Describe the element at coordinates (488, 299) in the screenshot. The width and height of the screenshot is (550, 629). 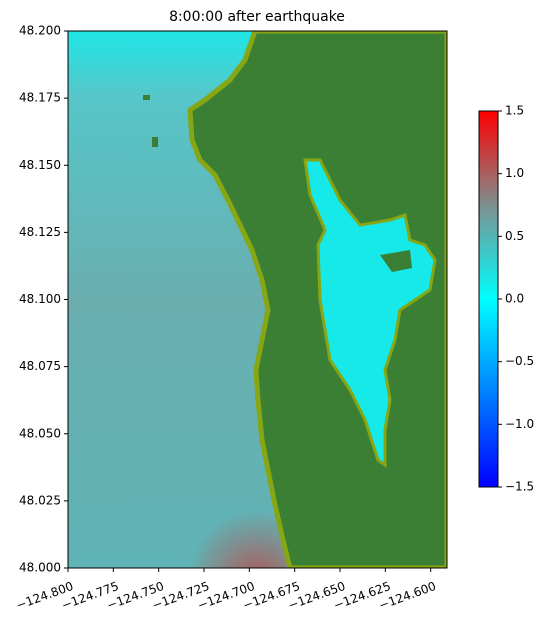
I see `colorbar` at that location.